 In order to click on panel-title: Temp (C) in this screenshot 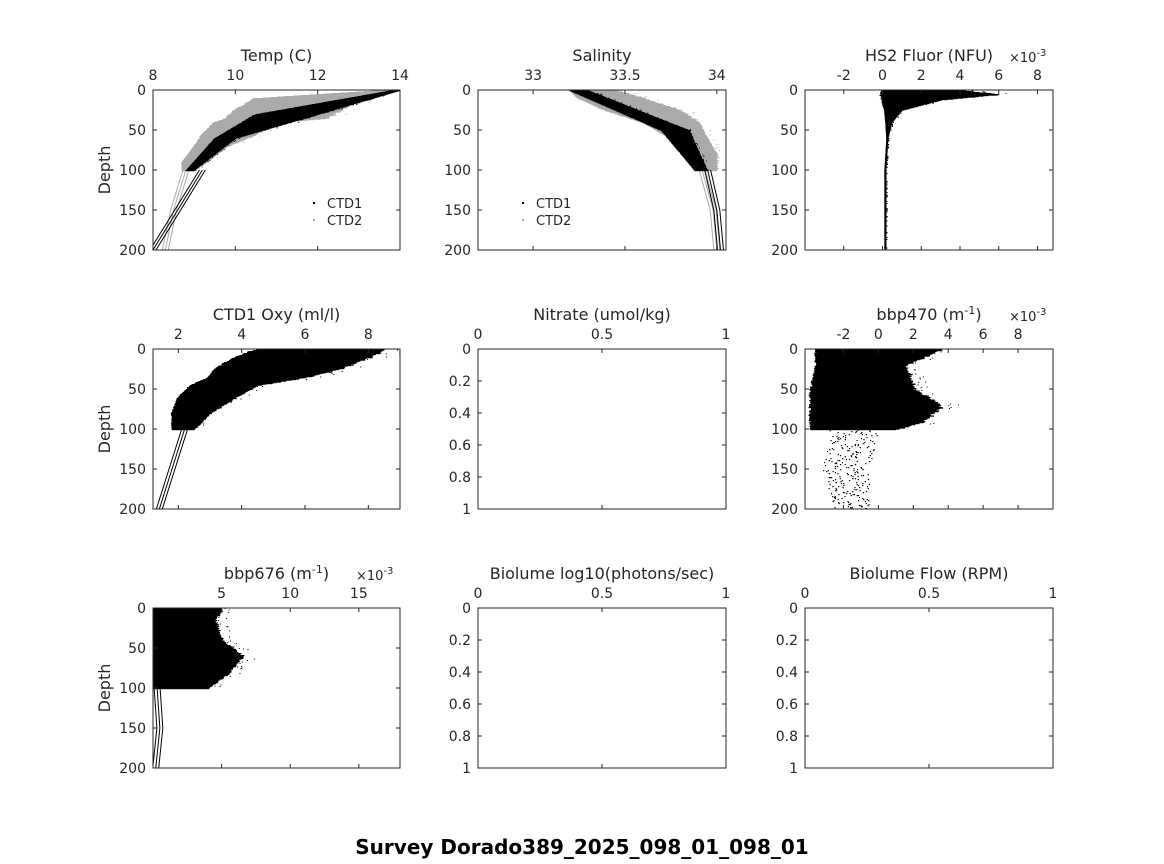, I will do `click(276, 55)`.